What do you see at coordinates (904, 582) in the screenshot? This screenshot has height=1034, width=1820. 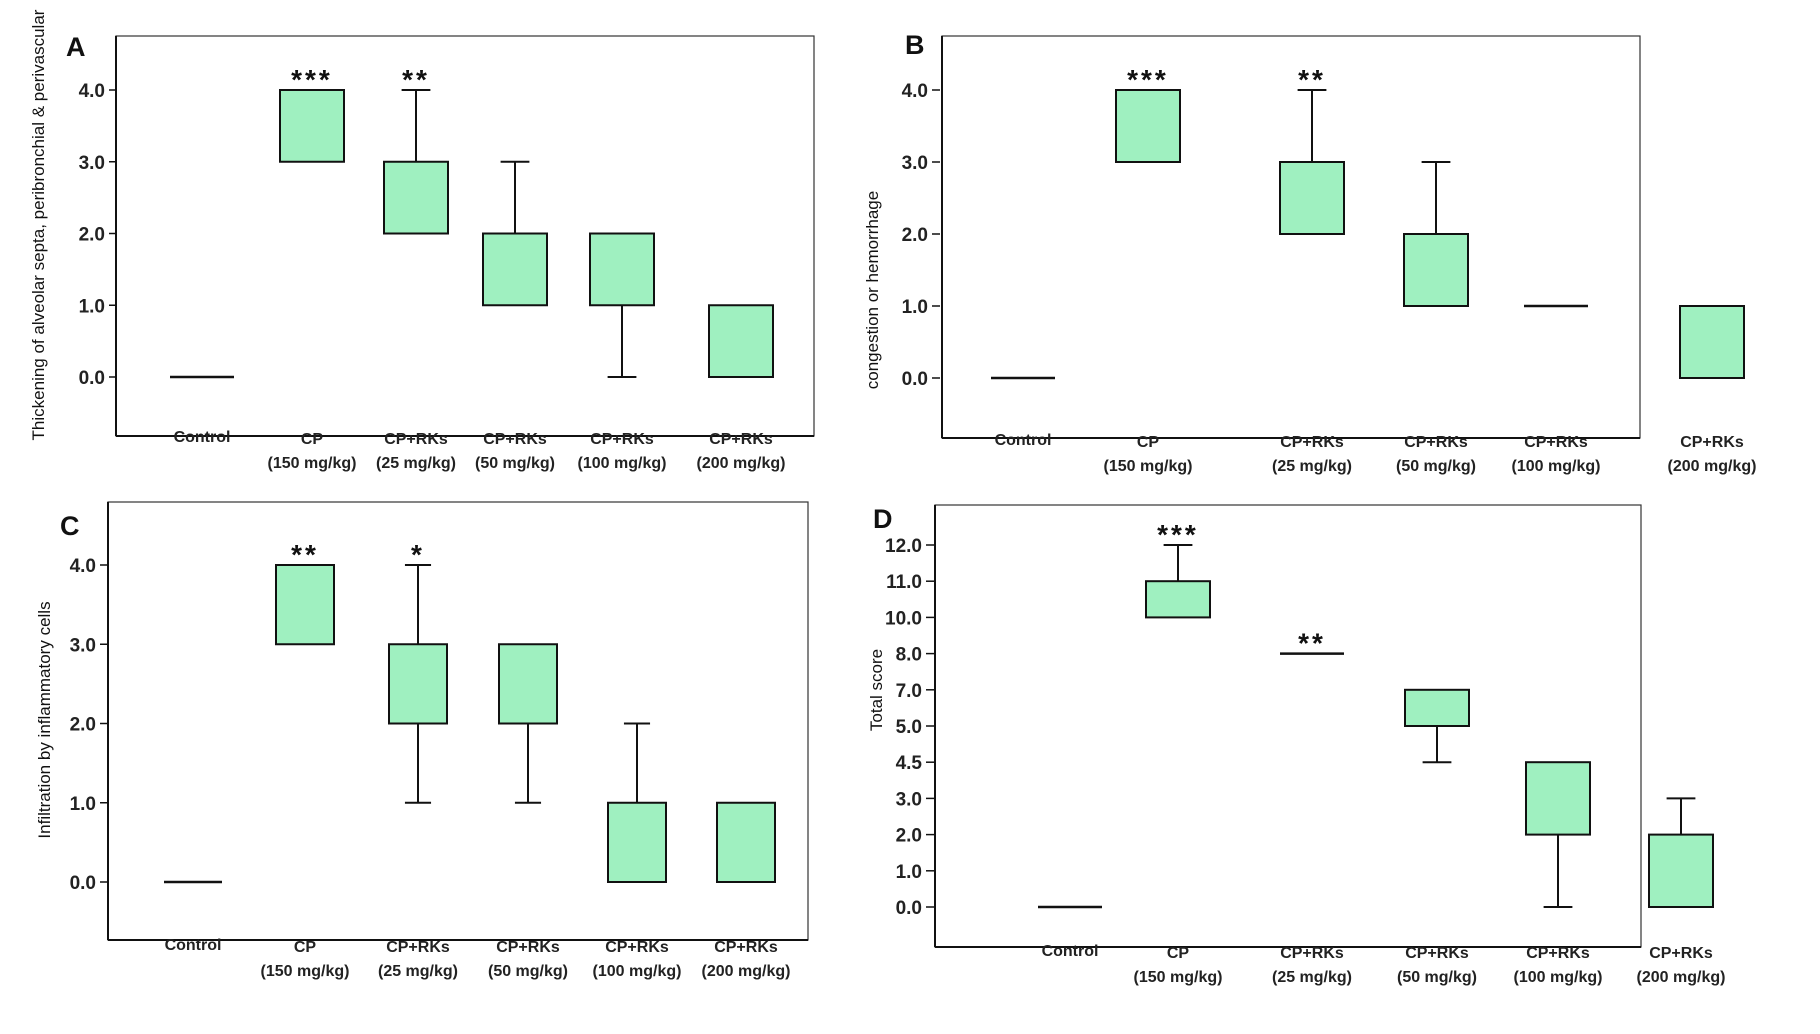 I see `y-tick-label: 11.0` at bounding box center [904, 582].